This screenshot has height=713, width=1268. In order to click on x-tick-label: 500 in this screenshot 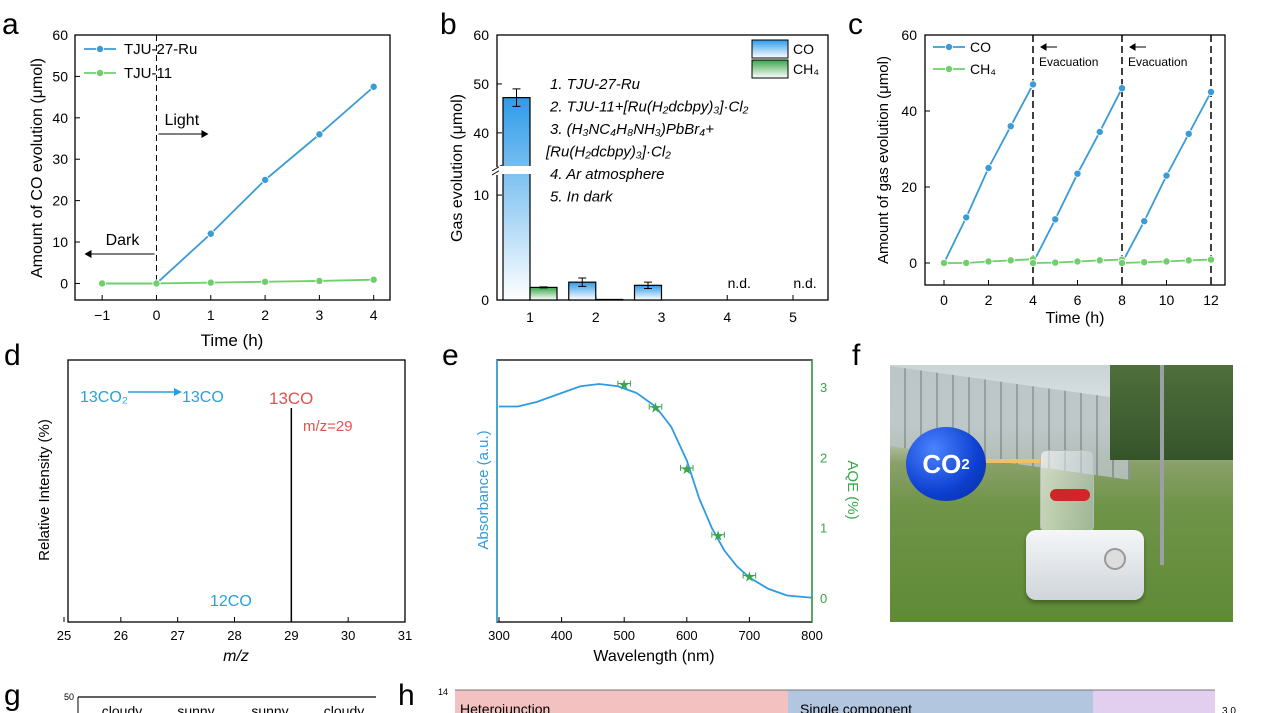, I will do `click(624, 635)`.